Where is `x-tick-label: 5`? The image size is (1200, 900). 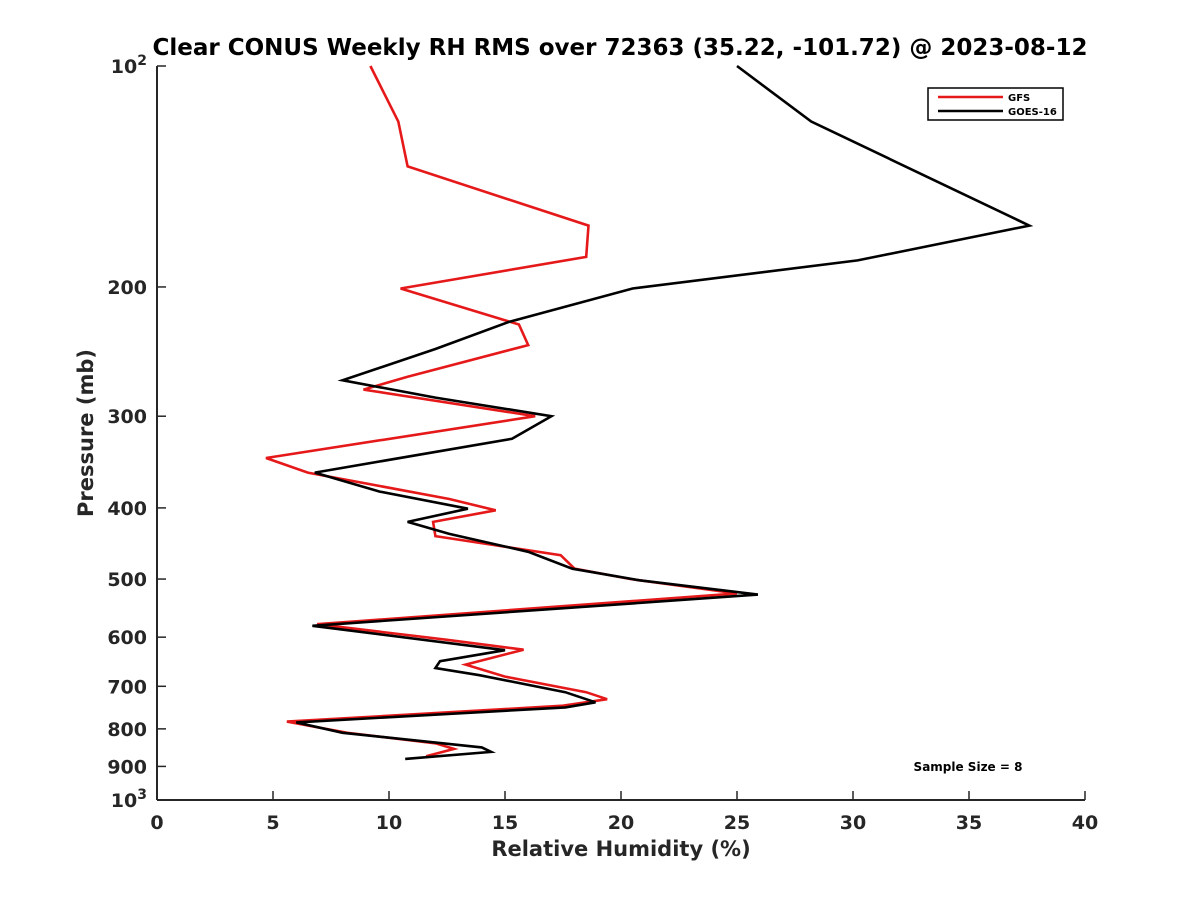 x-tick-label: 5 is located at coordinates (272, 823).